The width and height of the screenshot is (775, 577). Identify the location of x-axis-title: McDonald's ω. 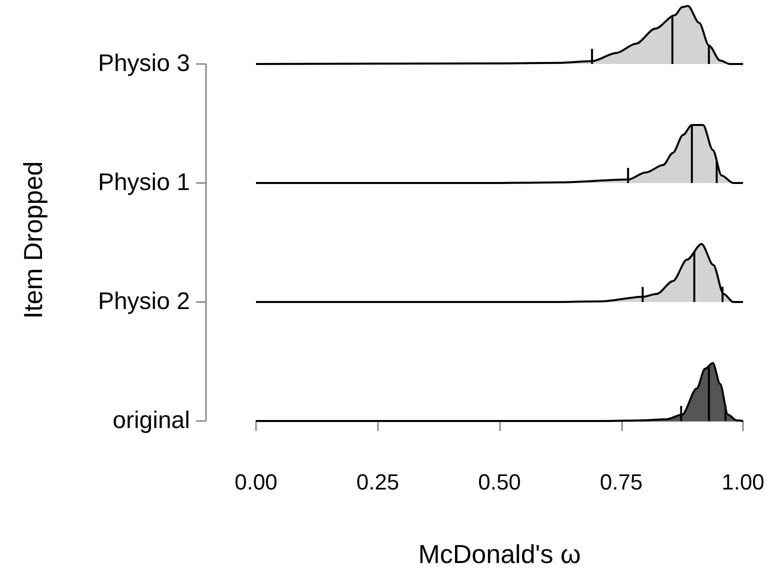
(499, 554).